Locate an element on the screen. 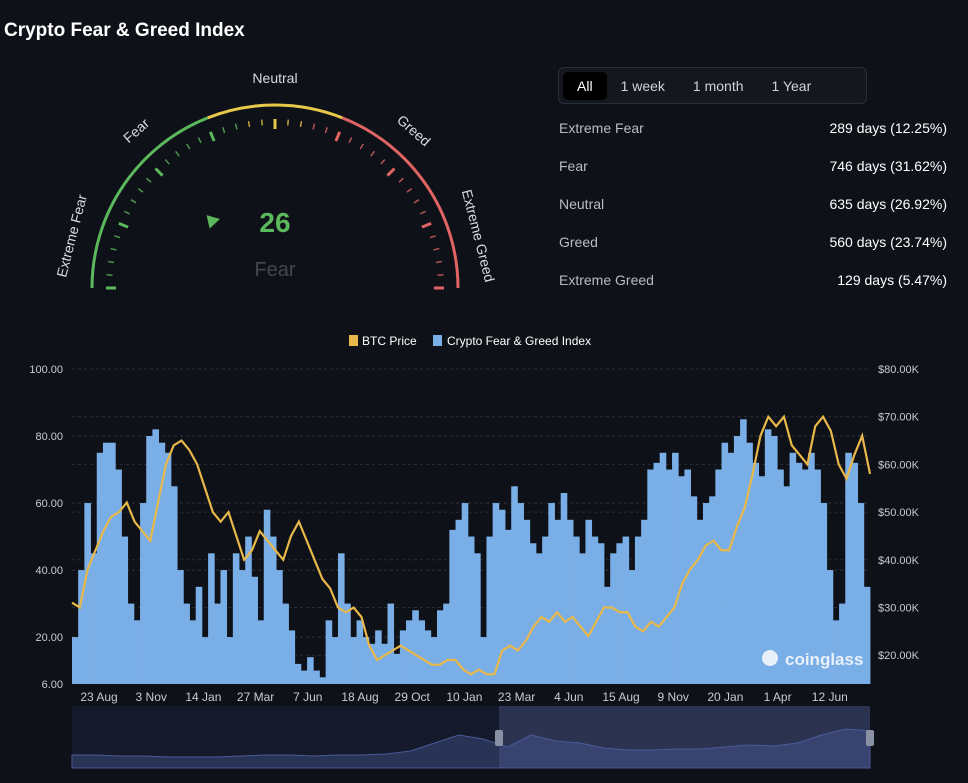 The image size is (968, 783). stat-value: 560 days (23.74%) is located at coordinates (888, 242).